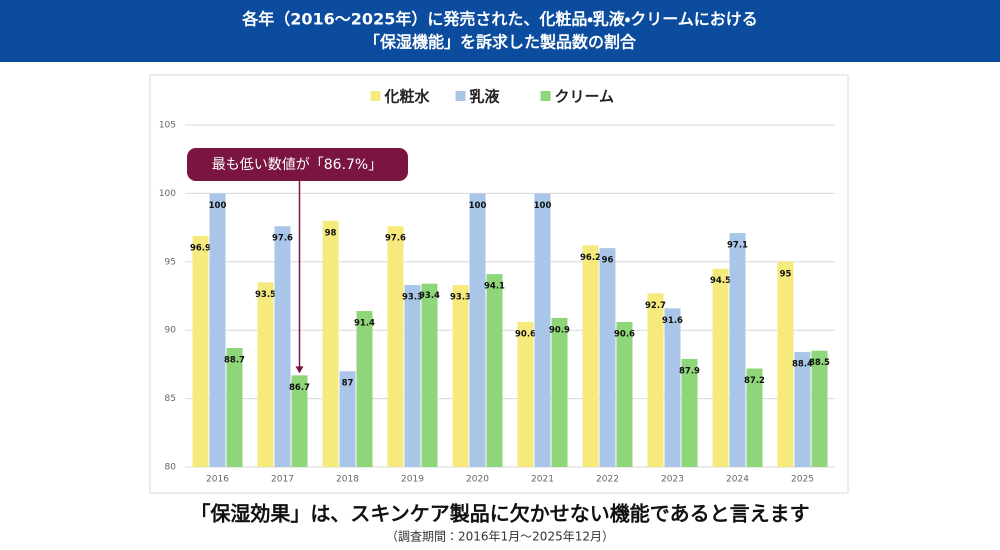 The image size is (1000, 550). What do you see at coordinates (672, 321) in the screenshot?
I see `value-label: 91.6` at bounding box center [672, 321].